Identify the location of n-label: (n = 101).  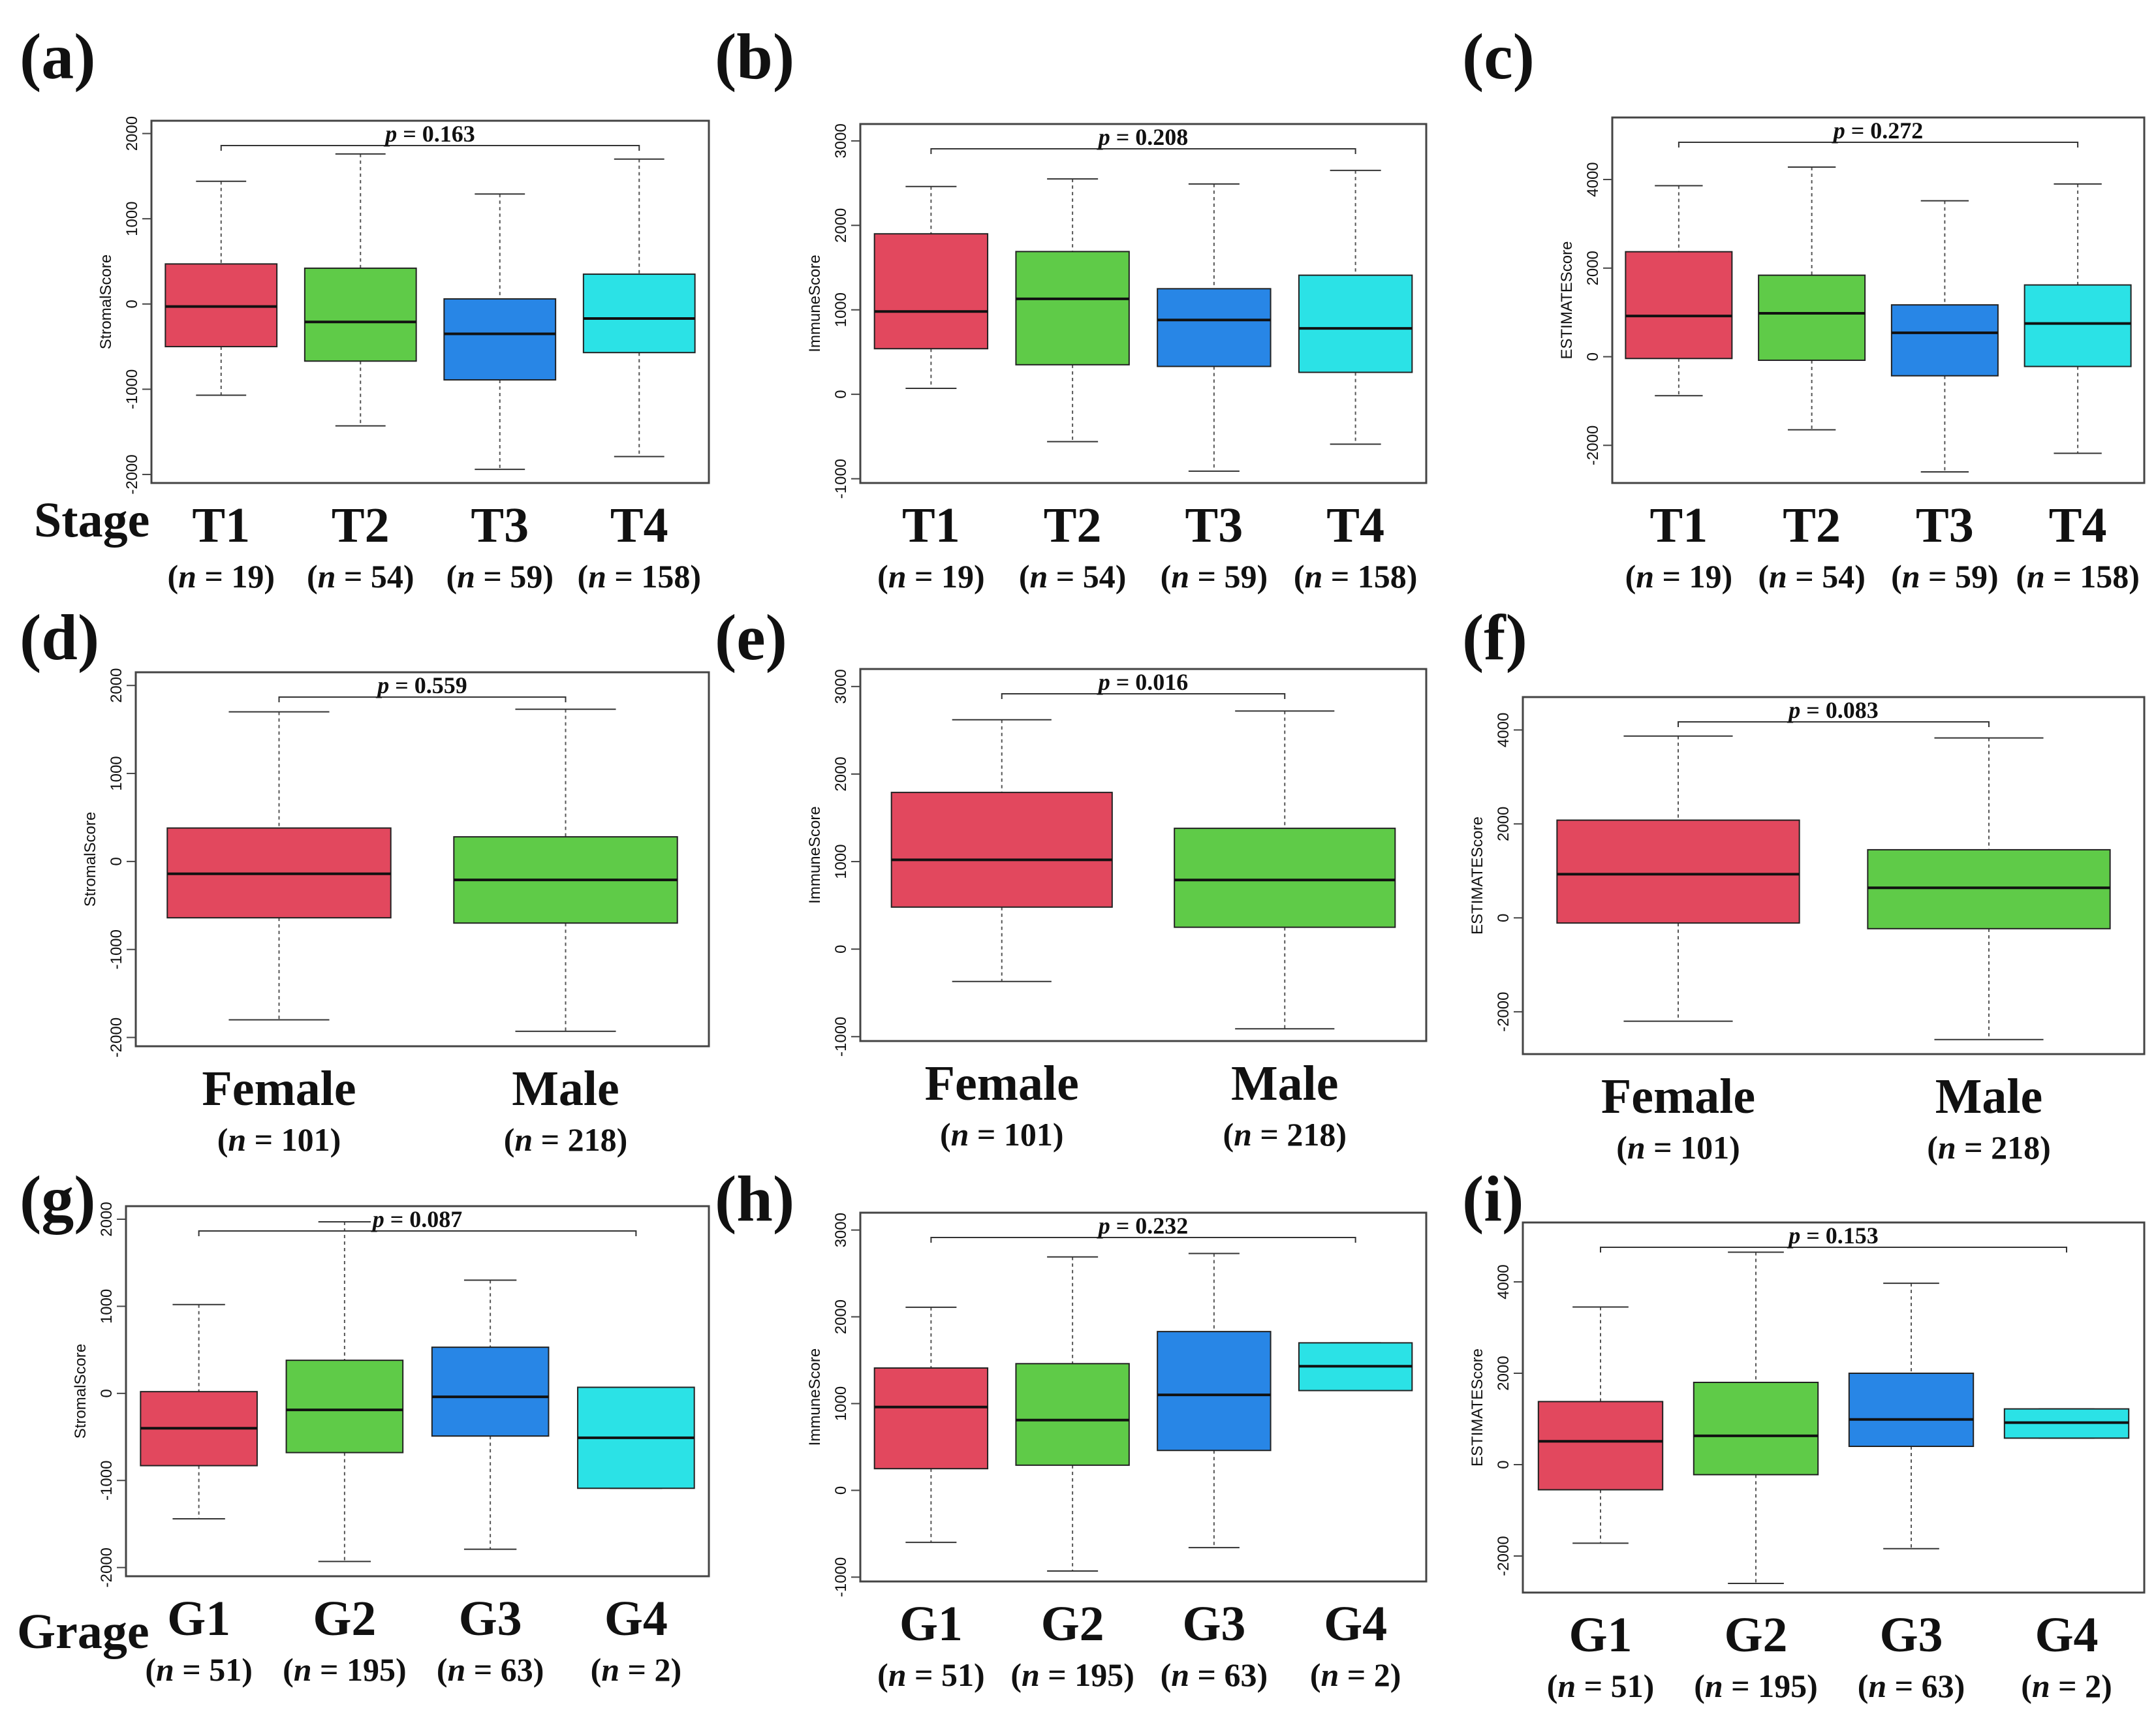
(279, 1139).